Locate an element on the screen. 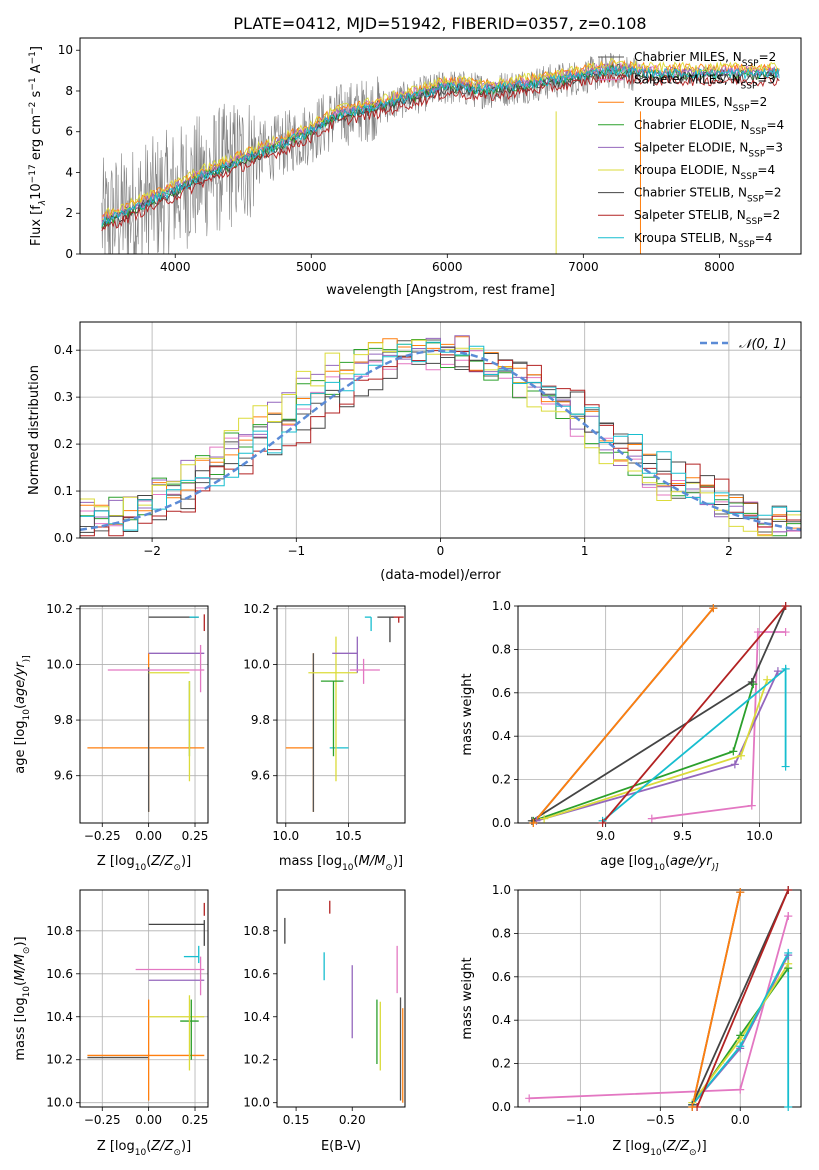 The width and height of the screenshot is (819, 1170). weight-line-chabrier_stelib is located at coordinates (659, 714).